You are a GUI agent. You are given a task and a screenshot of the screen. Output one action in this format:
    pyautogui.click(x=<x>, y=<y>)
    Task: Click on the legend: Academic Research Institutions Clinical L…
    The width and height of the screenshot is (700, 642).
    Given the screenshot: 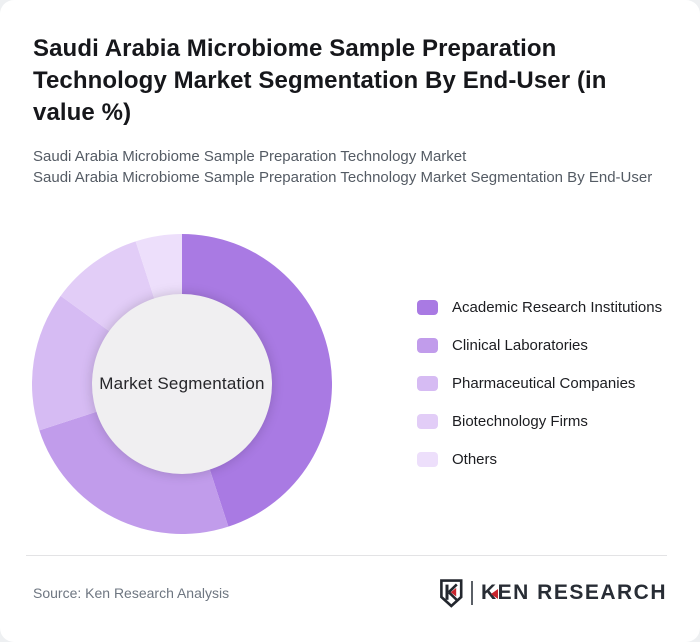 What is the action you would take?
    pyautogui.click(x=539, y=383)
    